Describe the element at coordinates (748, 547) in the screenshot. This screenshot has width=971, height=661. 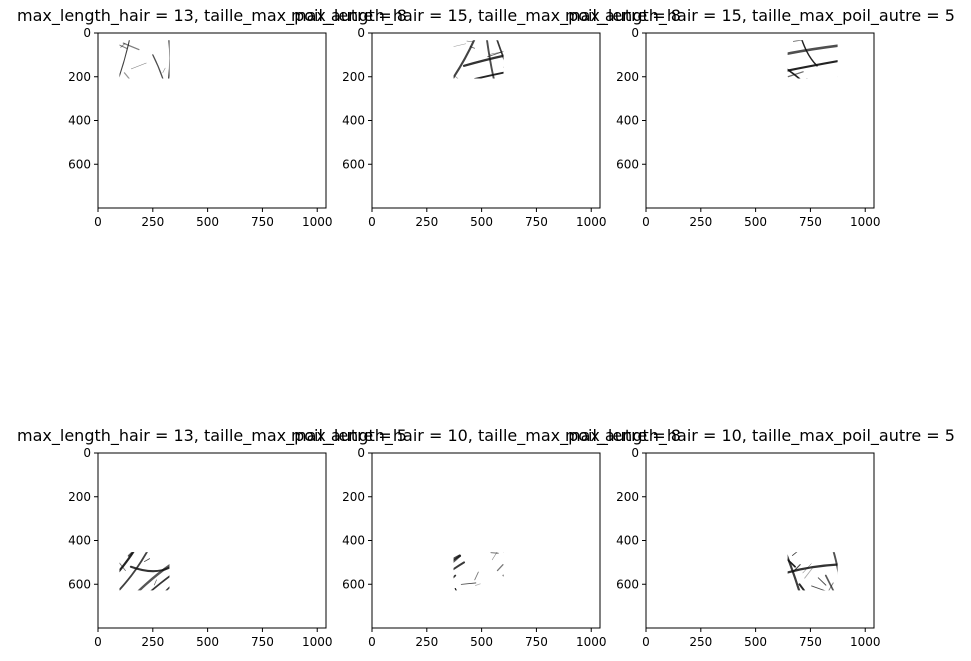
I see `subplot-6: 0 250 500 750 1000 0 200 400 600` at that location.